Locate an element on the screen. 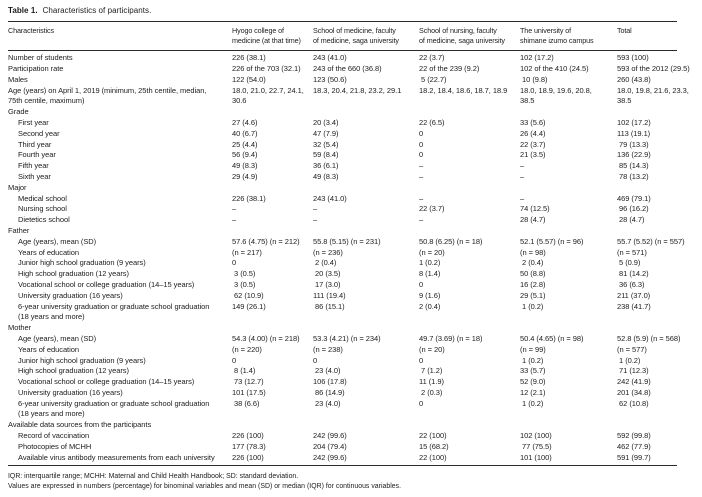 This screenshot has width=702, height=497. cell: 10 (9.8) is located at coordinates (534, 79).